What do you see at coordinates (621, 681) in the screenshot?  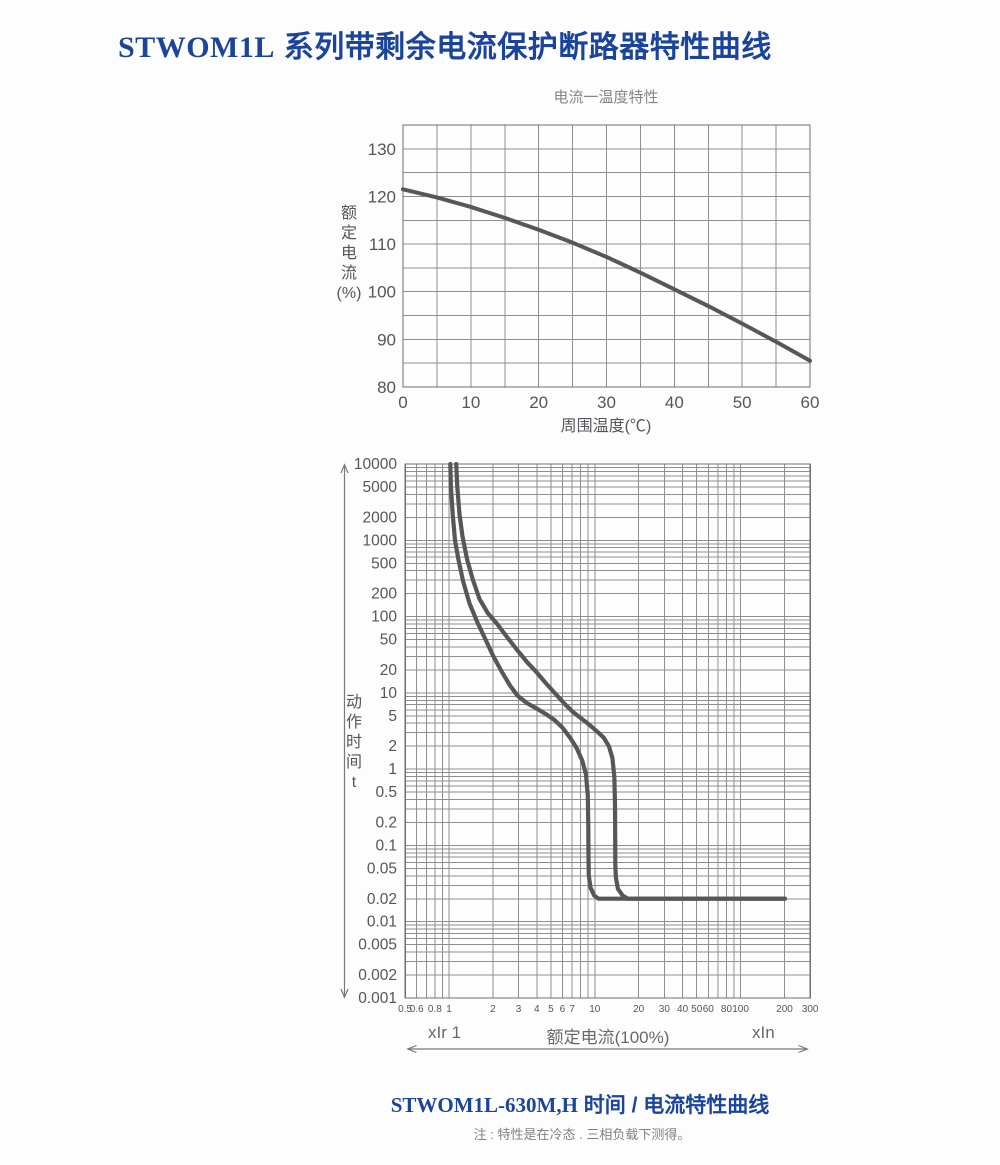 I see `trip-time-max-curve` at bounding box center [621, 681].